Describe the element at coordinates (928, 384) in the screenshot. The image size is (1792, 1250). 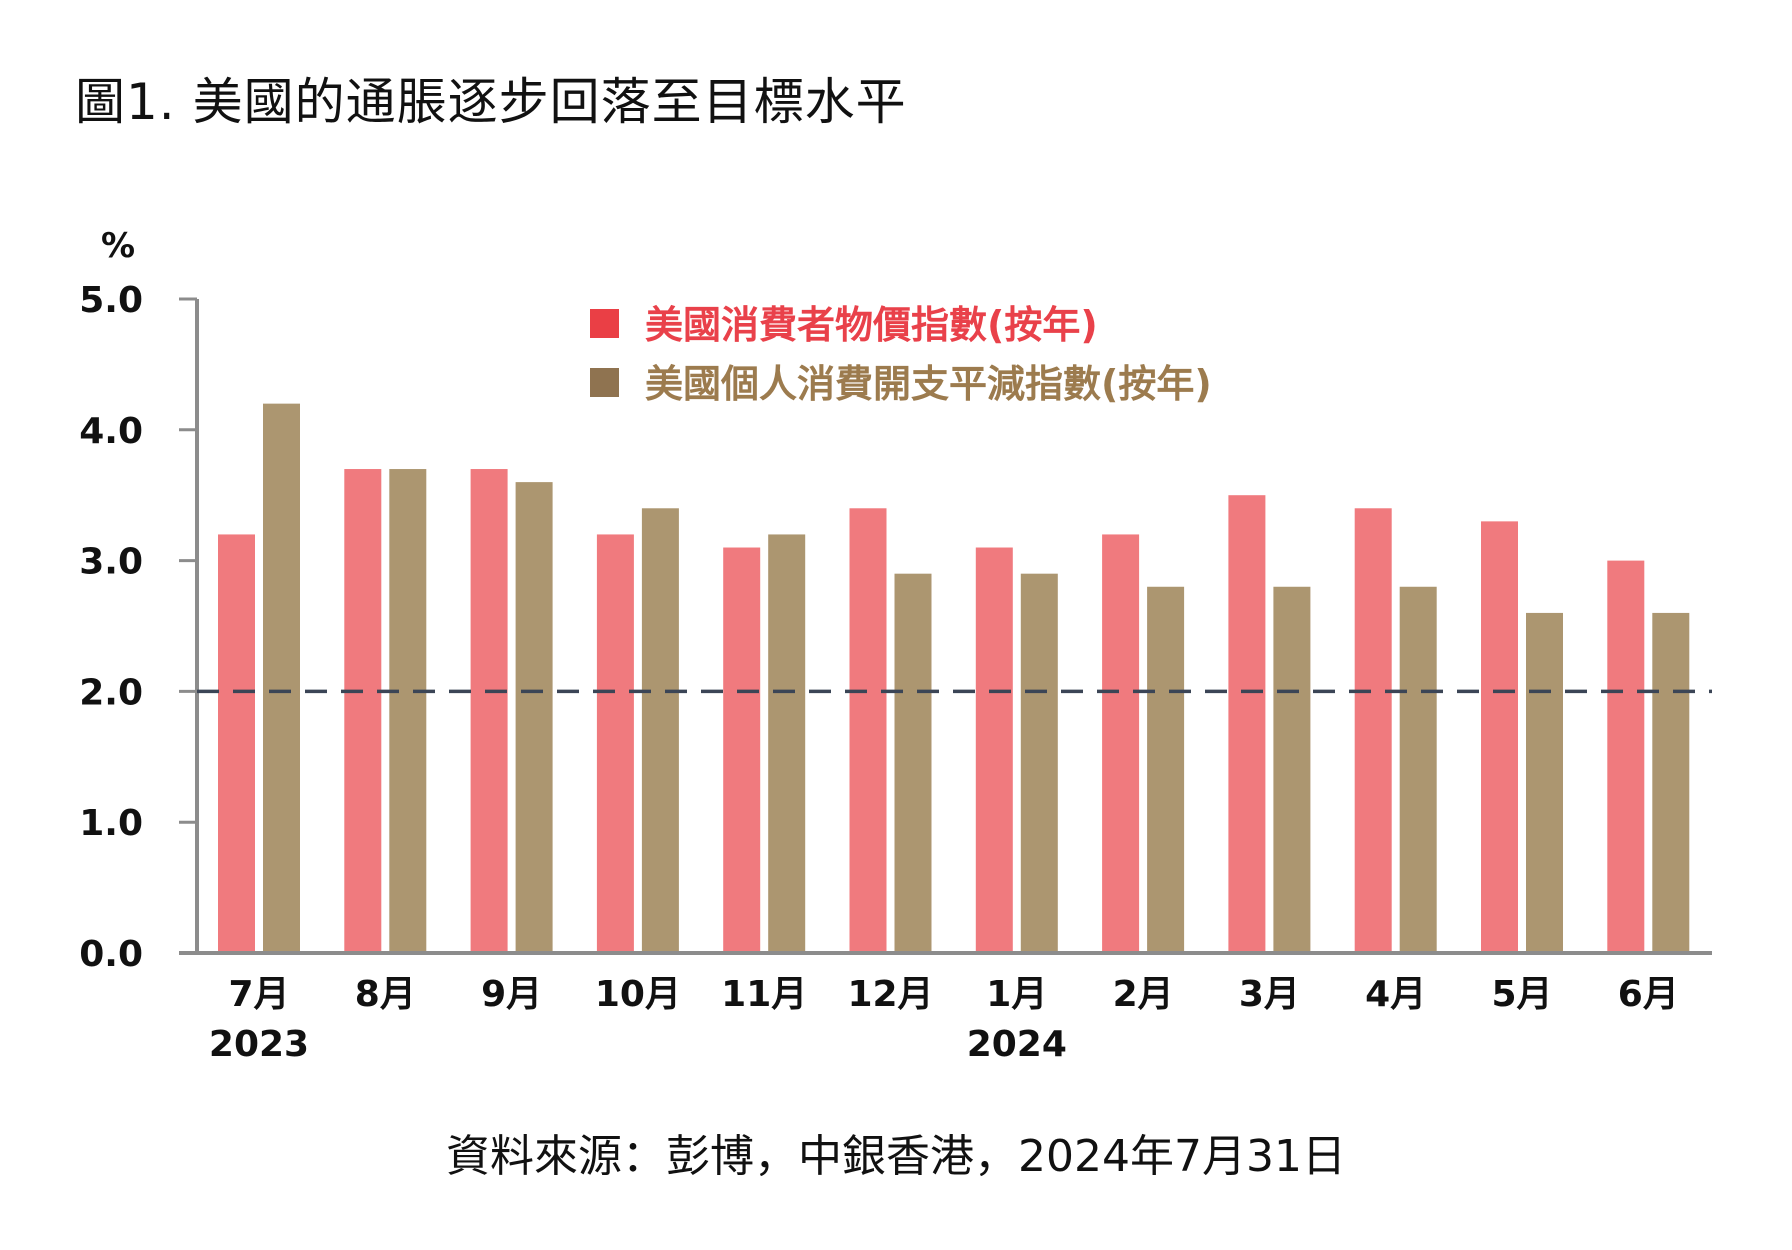
I see `legend-label-pce: 美國個人消費開支平減指數(按年)` at that location.